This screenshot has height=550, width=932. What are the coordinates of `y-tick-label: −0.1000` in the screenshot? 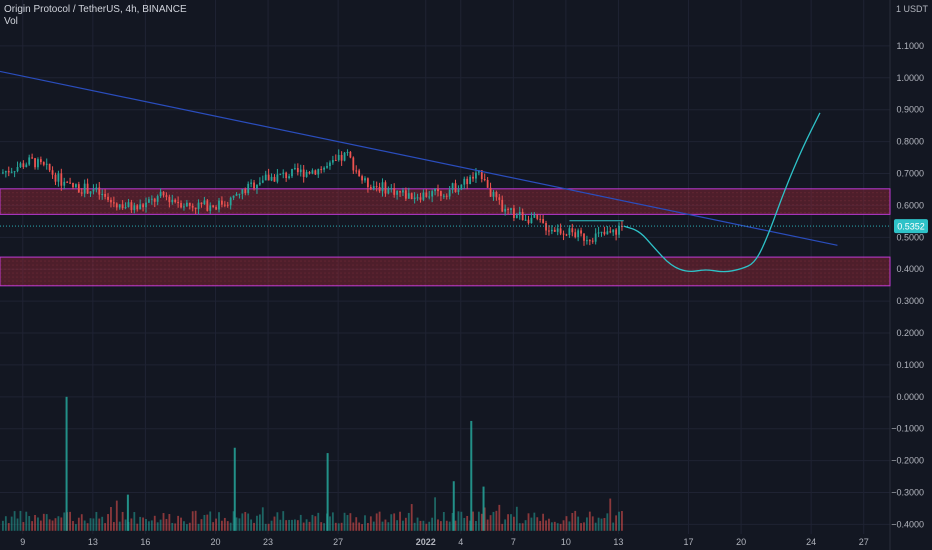 It's located at (907, 429).